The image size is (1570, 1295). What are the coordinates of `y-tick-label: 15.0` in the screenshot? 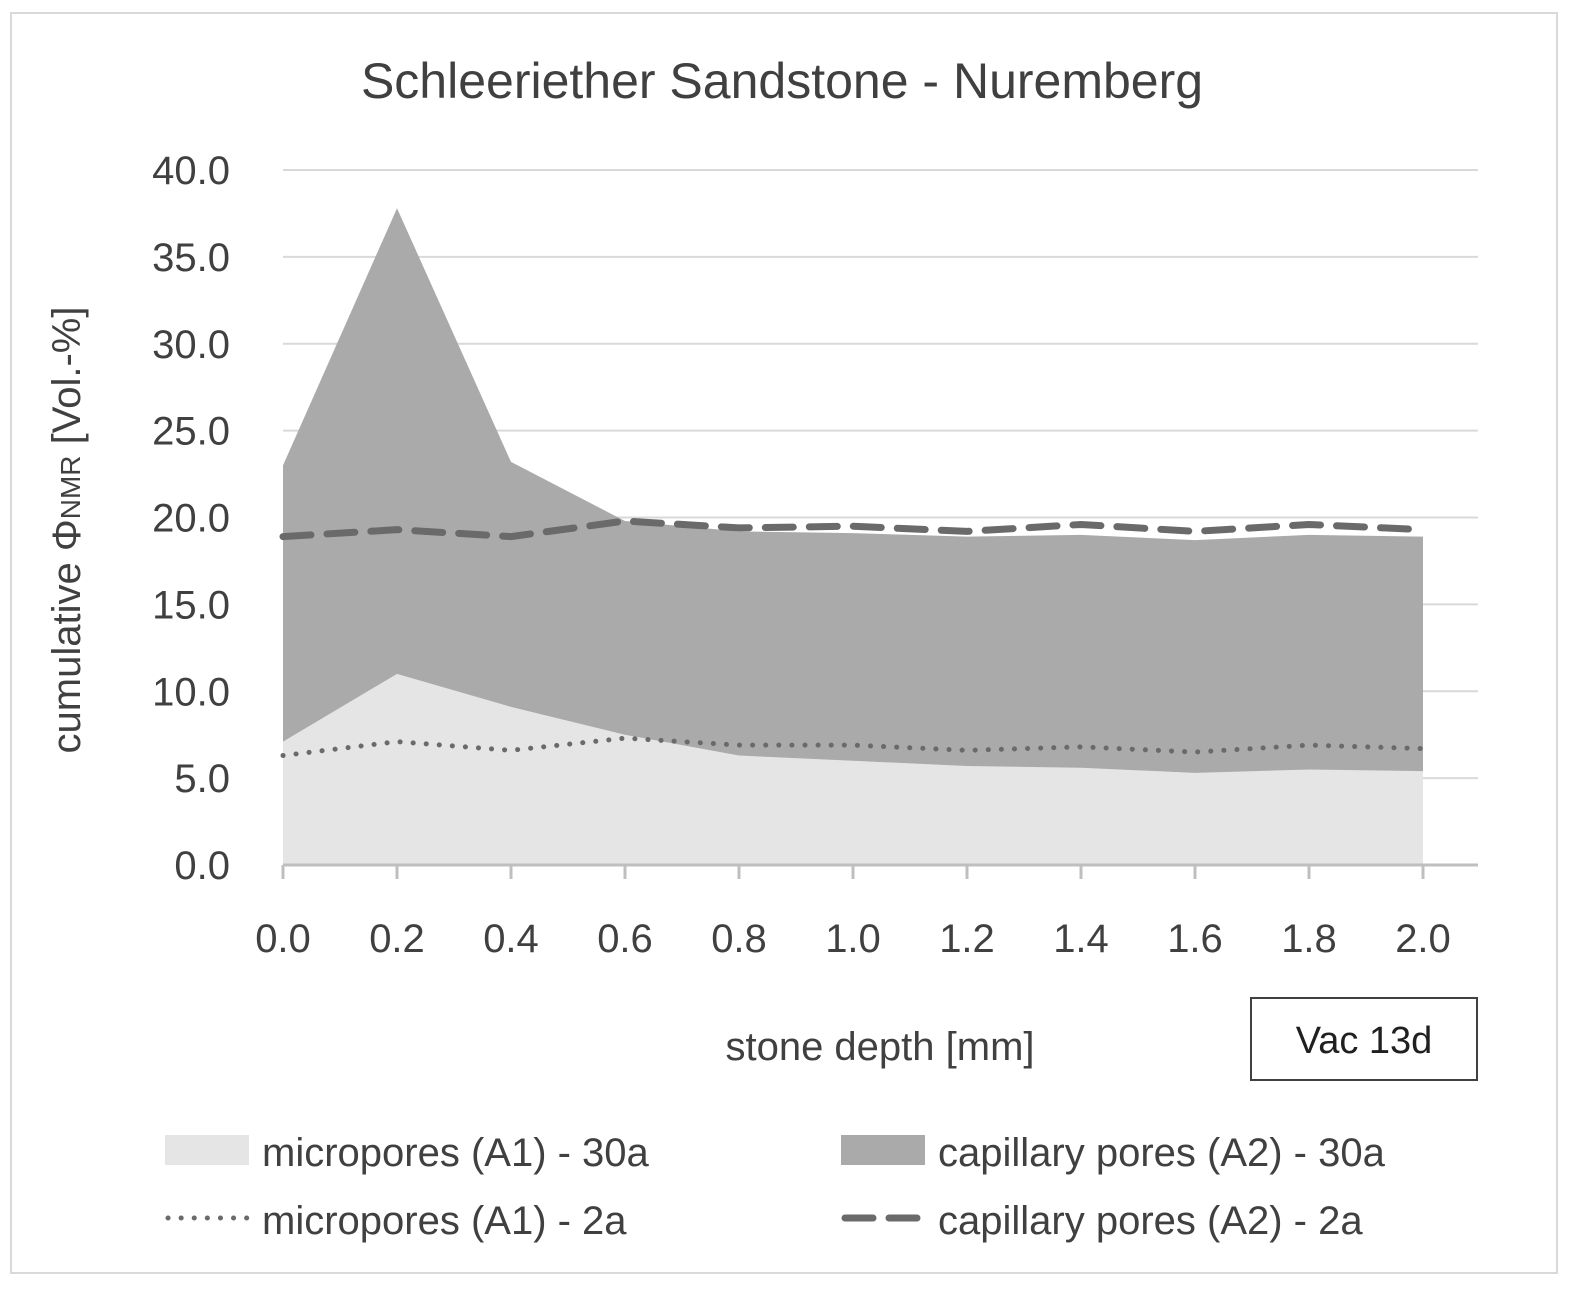 It's located at (191, 605).